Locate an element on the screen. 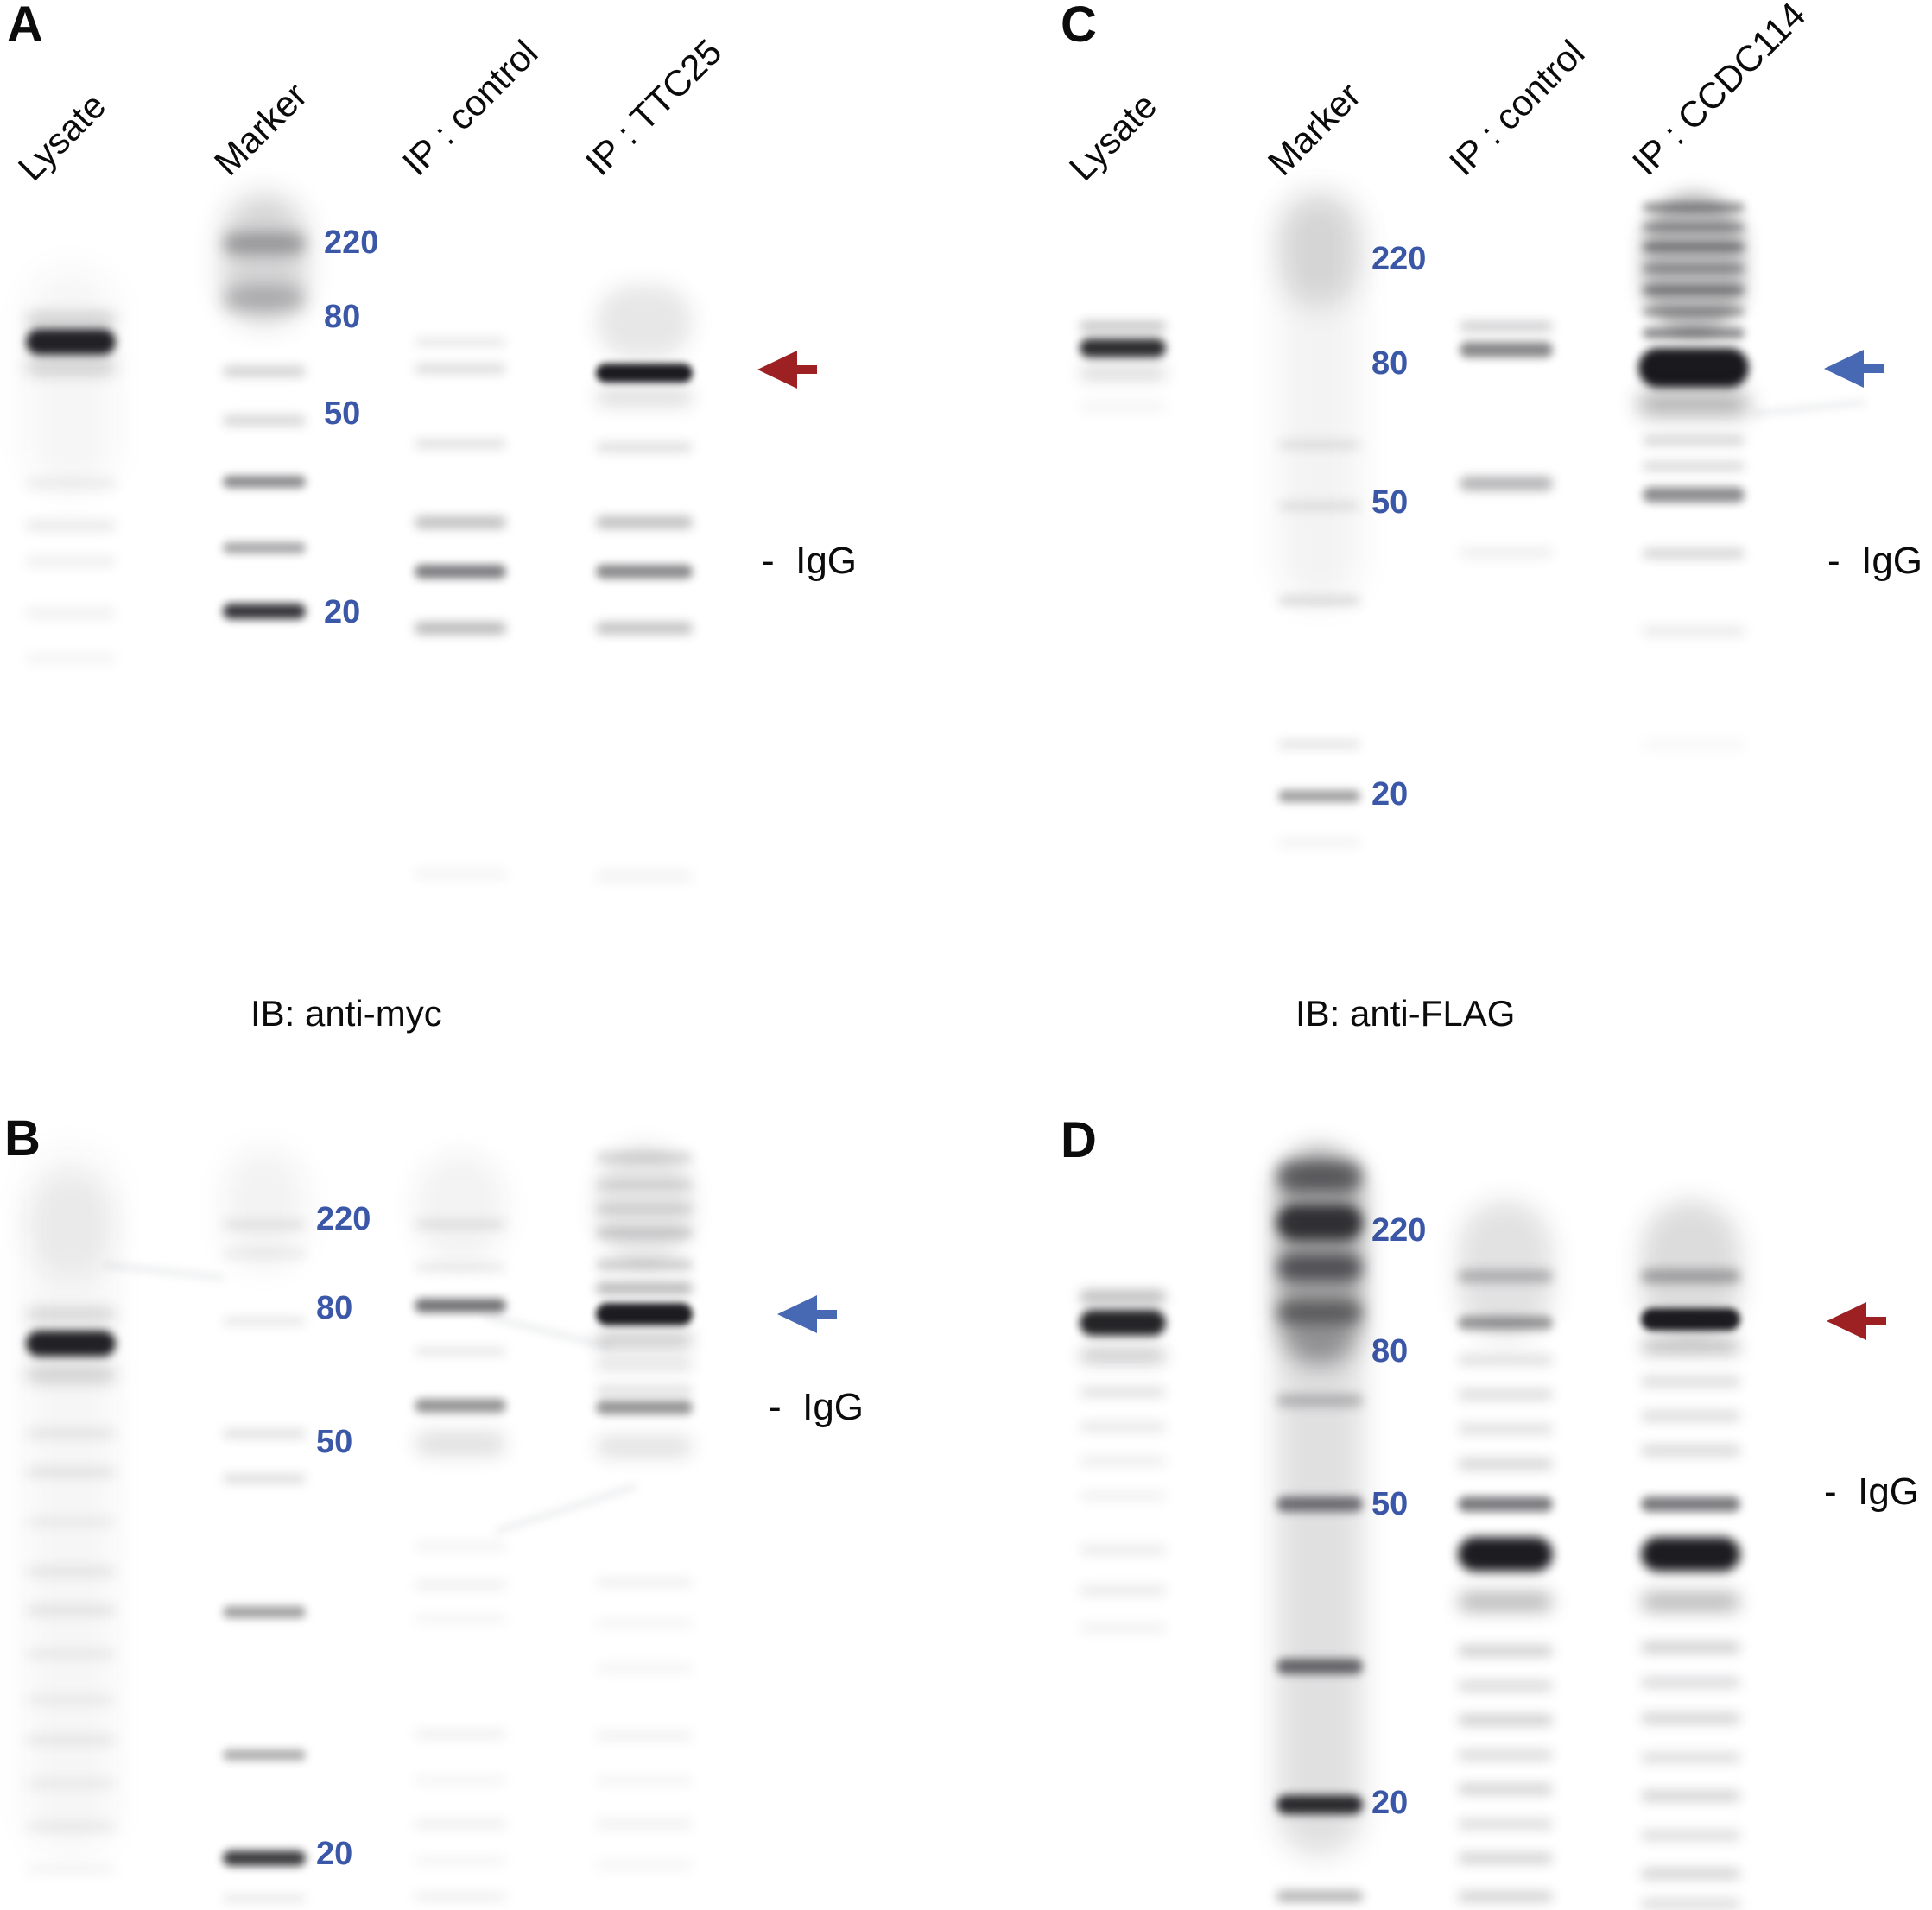 Image resolution: width=1932 pixels, height=1910 pixels. red-arrow-icon-panel-a is located at coordinates (788, 370).